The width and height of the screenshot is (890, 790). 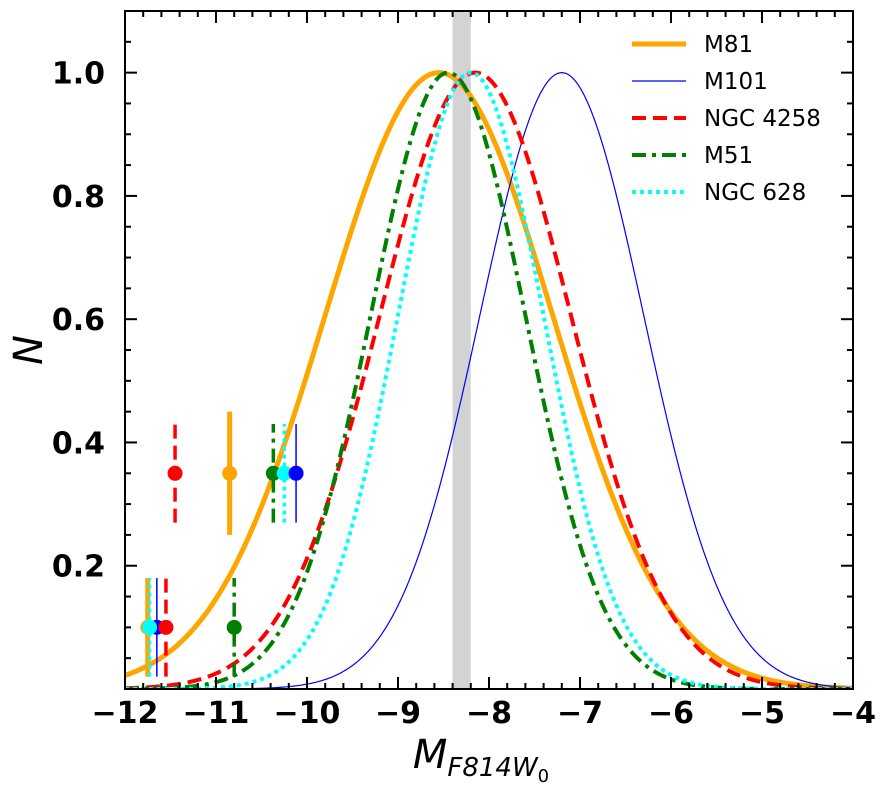 What do you see at coordinates (78, 567) in the screenshot?
I see `y-tick-label: 0.2` at bounding box center [78, 567].